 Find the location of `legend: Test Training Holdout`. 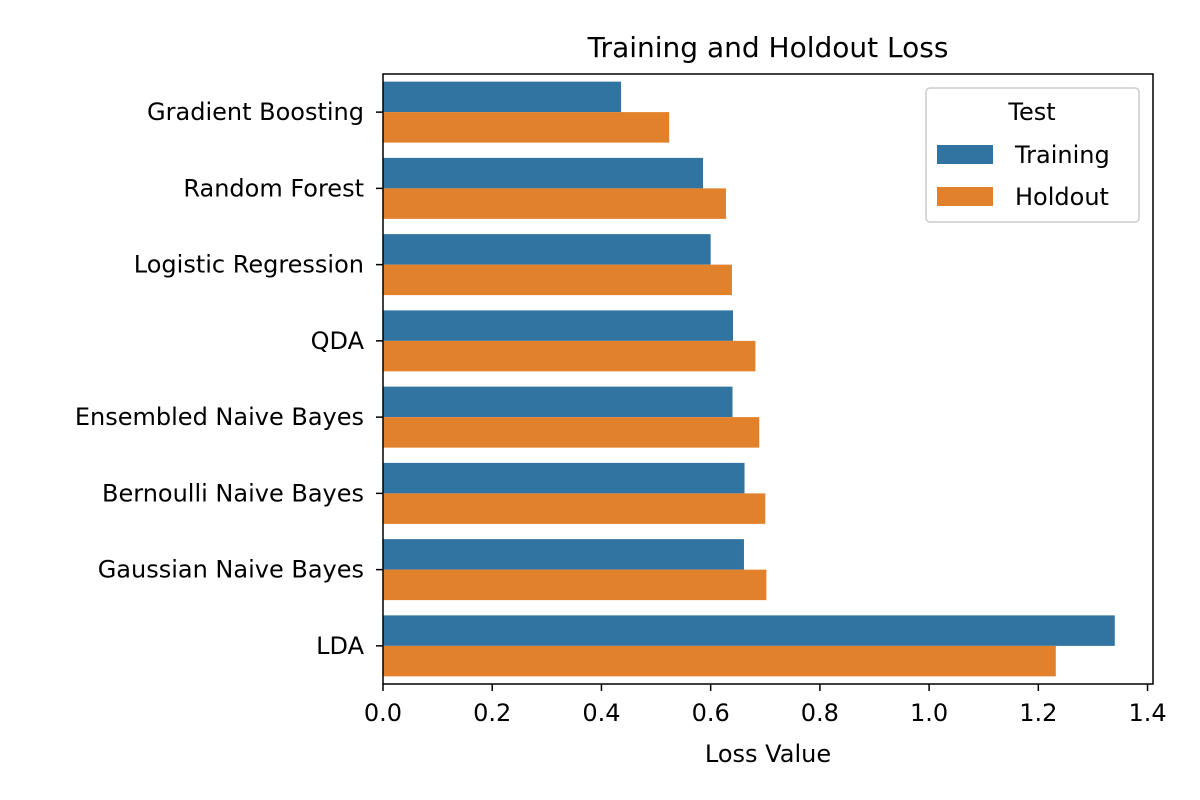

legend: Test Training Holdout is located at coordinates (1032, 155).